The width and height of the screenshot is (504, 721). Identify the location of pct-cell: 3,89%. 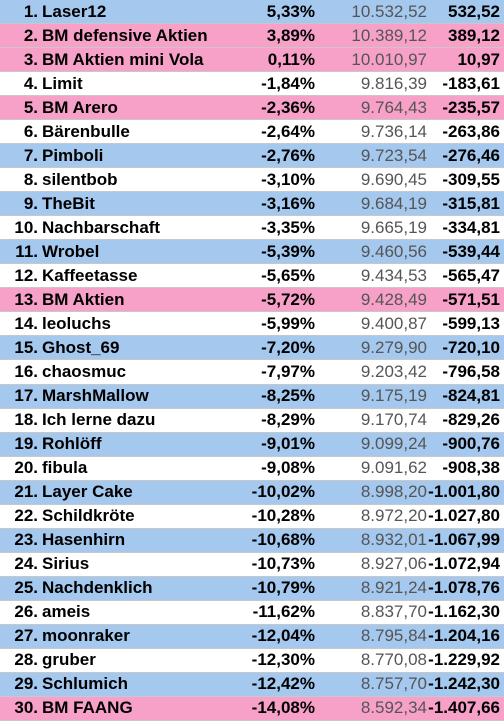
(290, 35).